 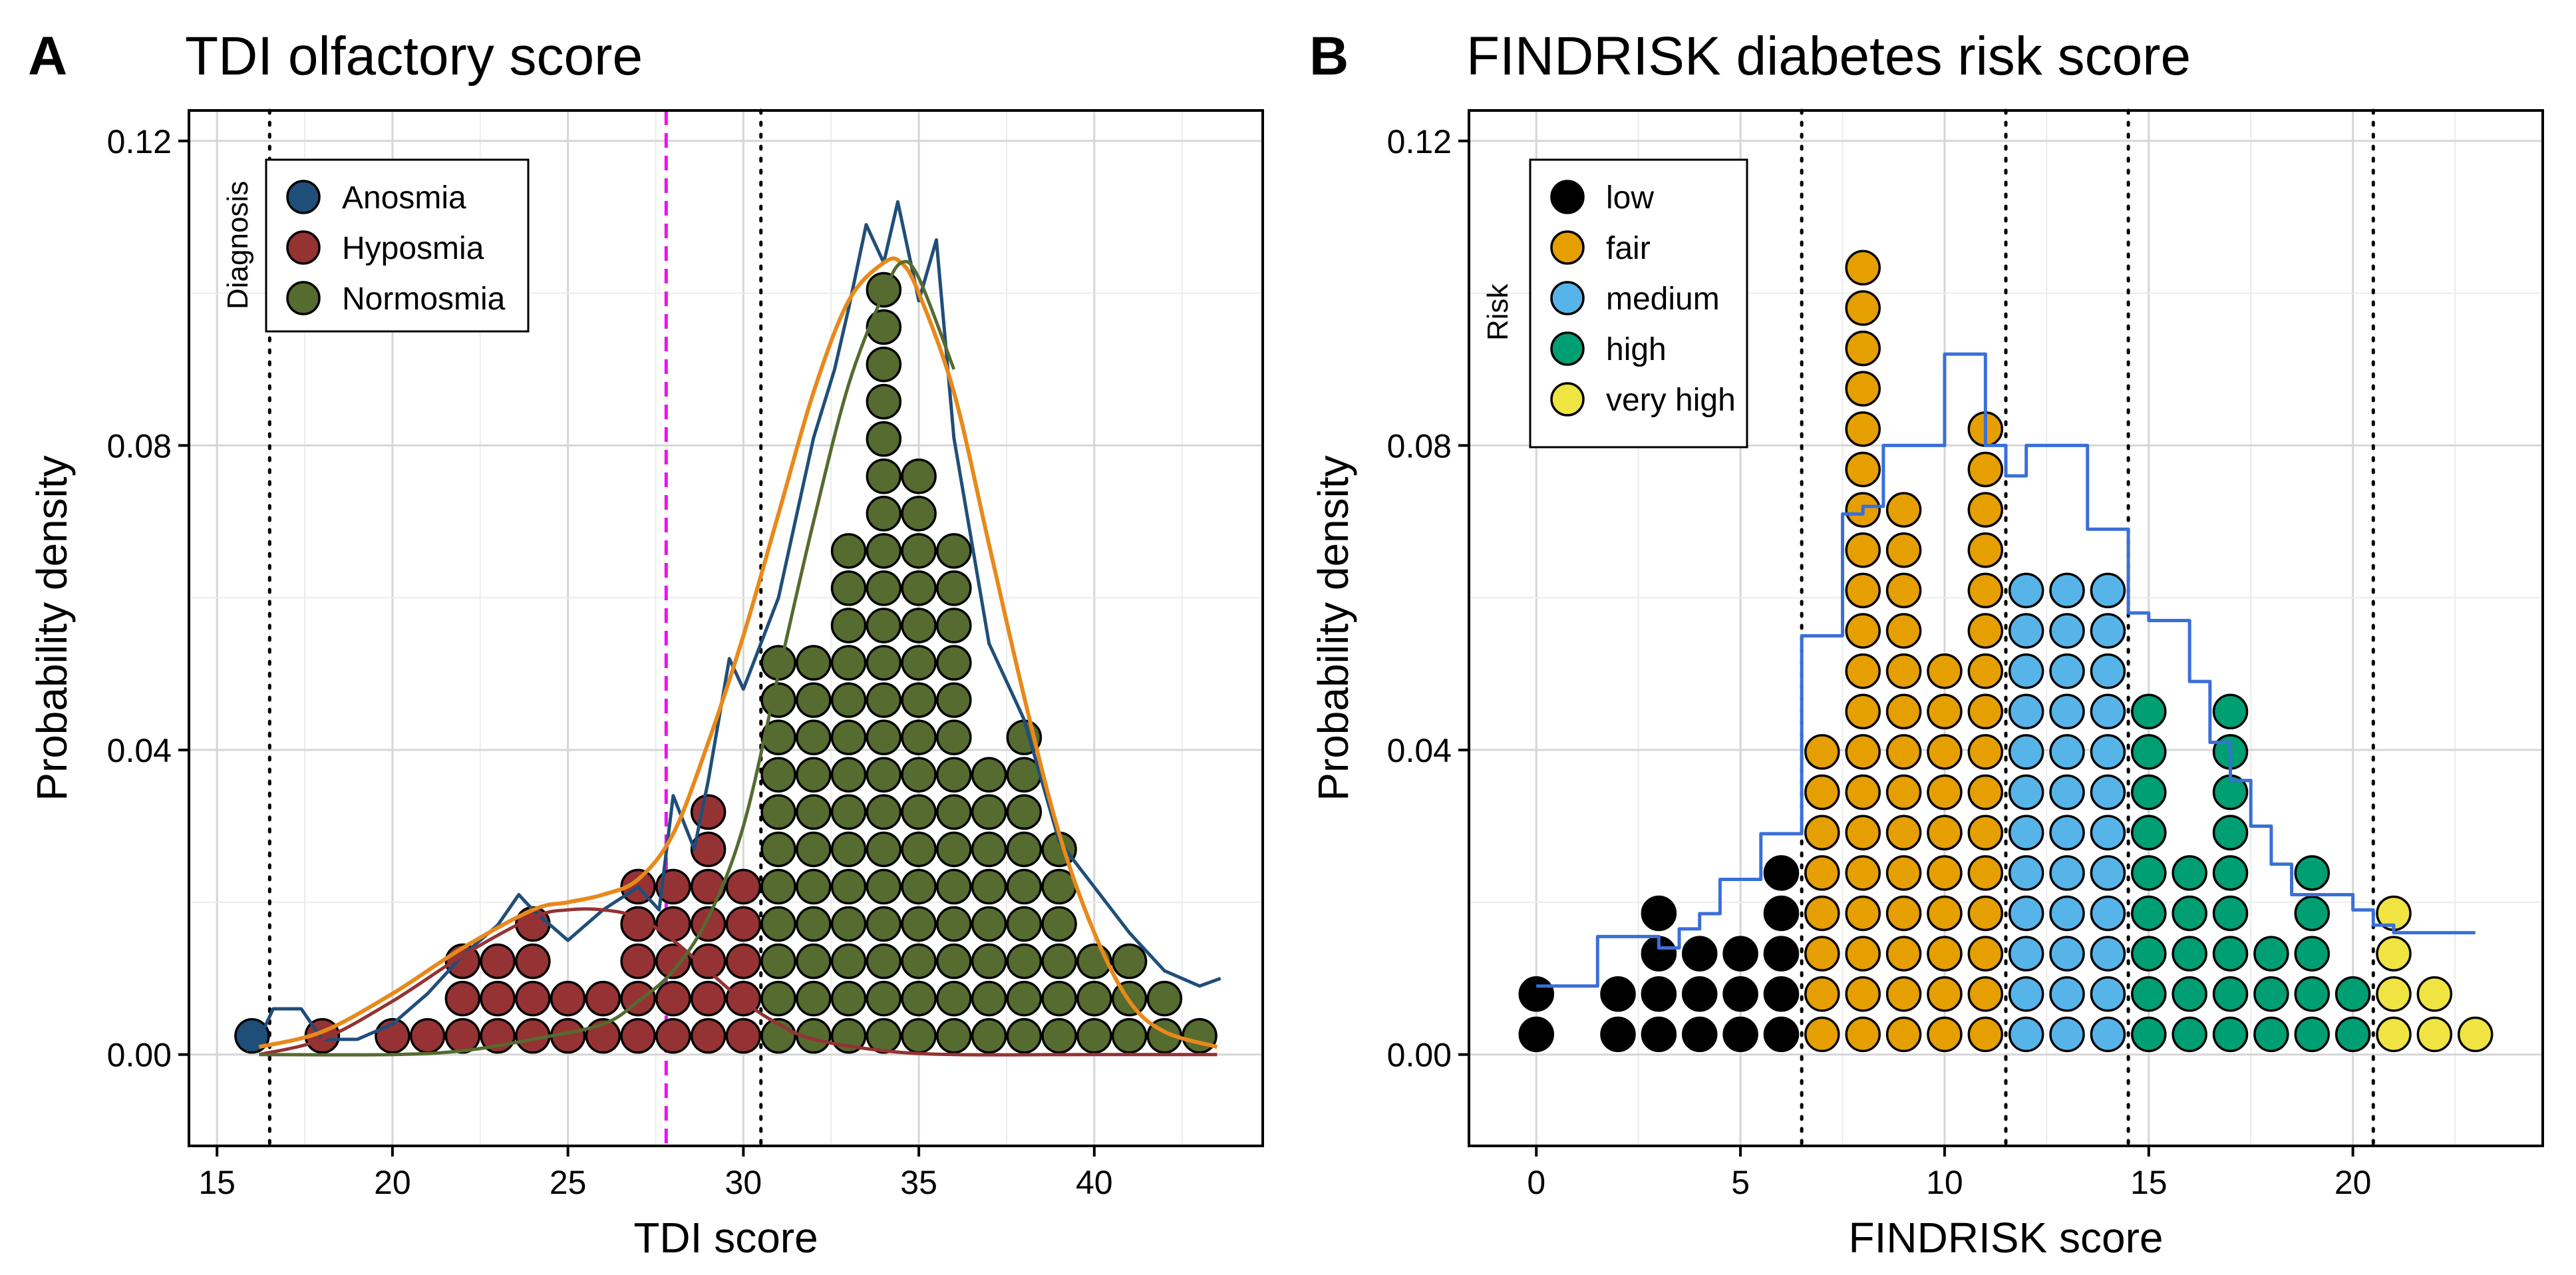 I want to click on legend-swatch-normosmia, so click(x=303, y=298).